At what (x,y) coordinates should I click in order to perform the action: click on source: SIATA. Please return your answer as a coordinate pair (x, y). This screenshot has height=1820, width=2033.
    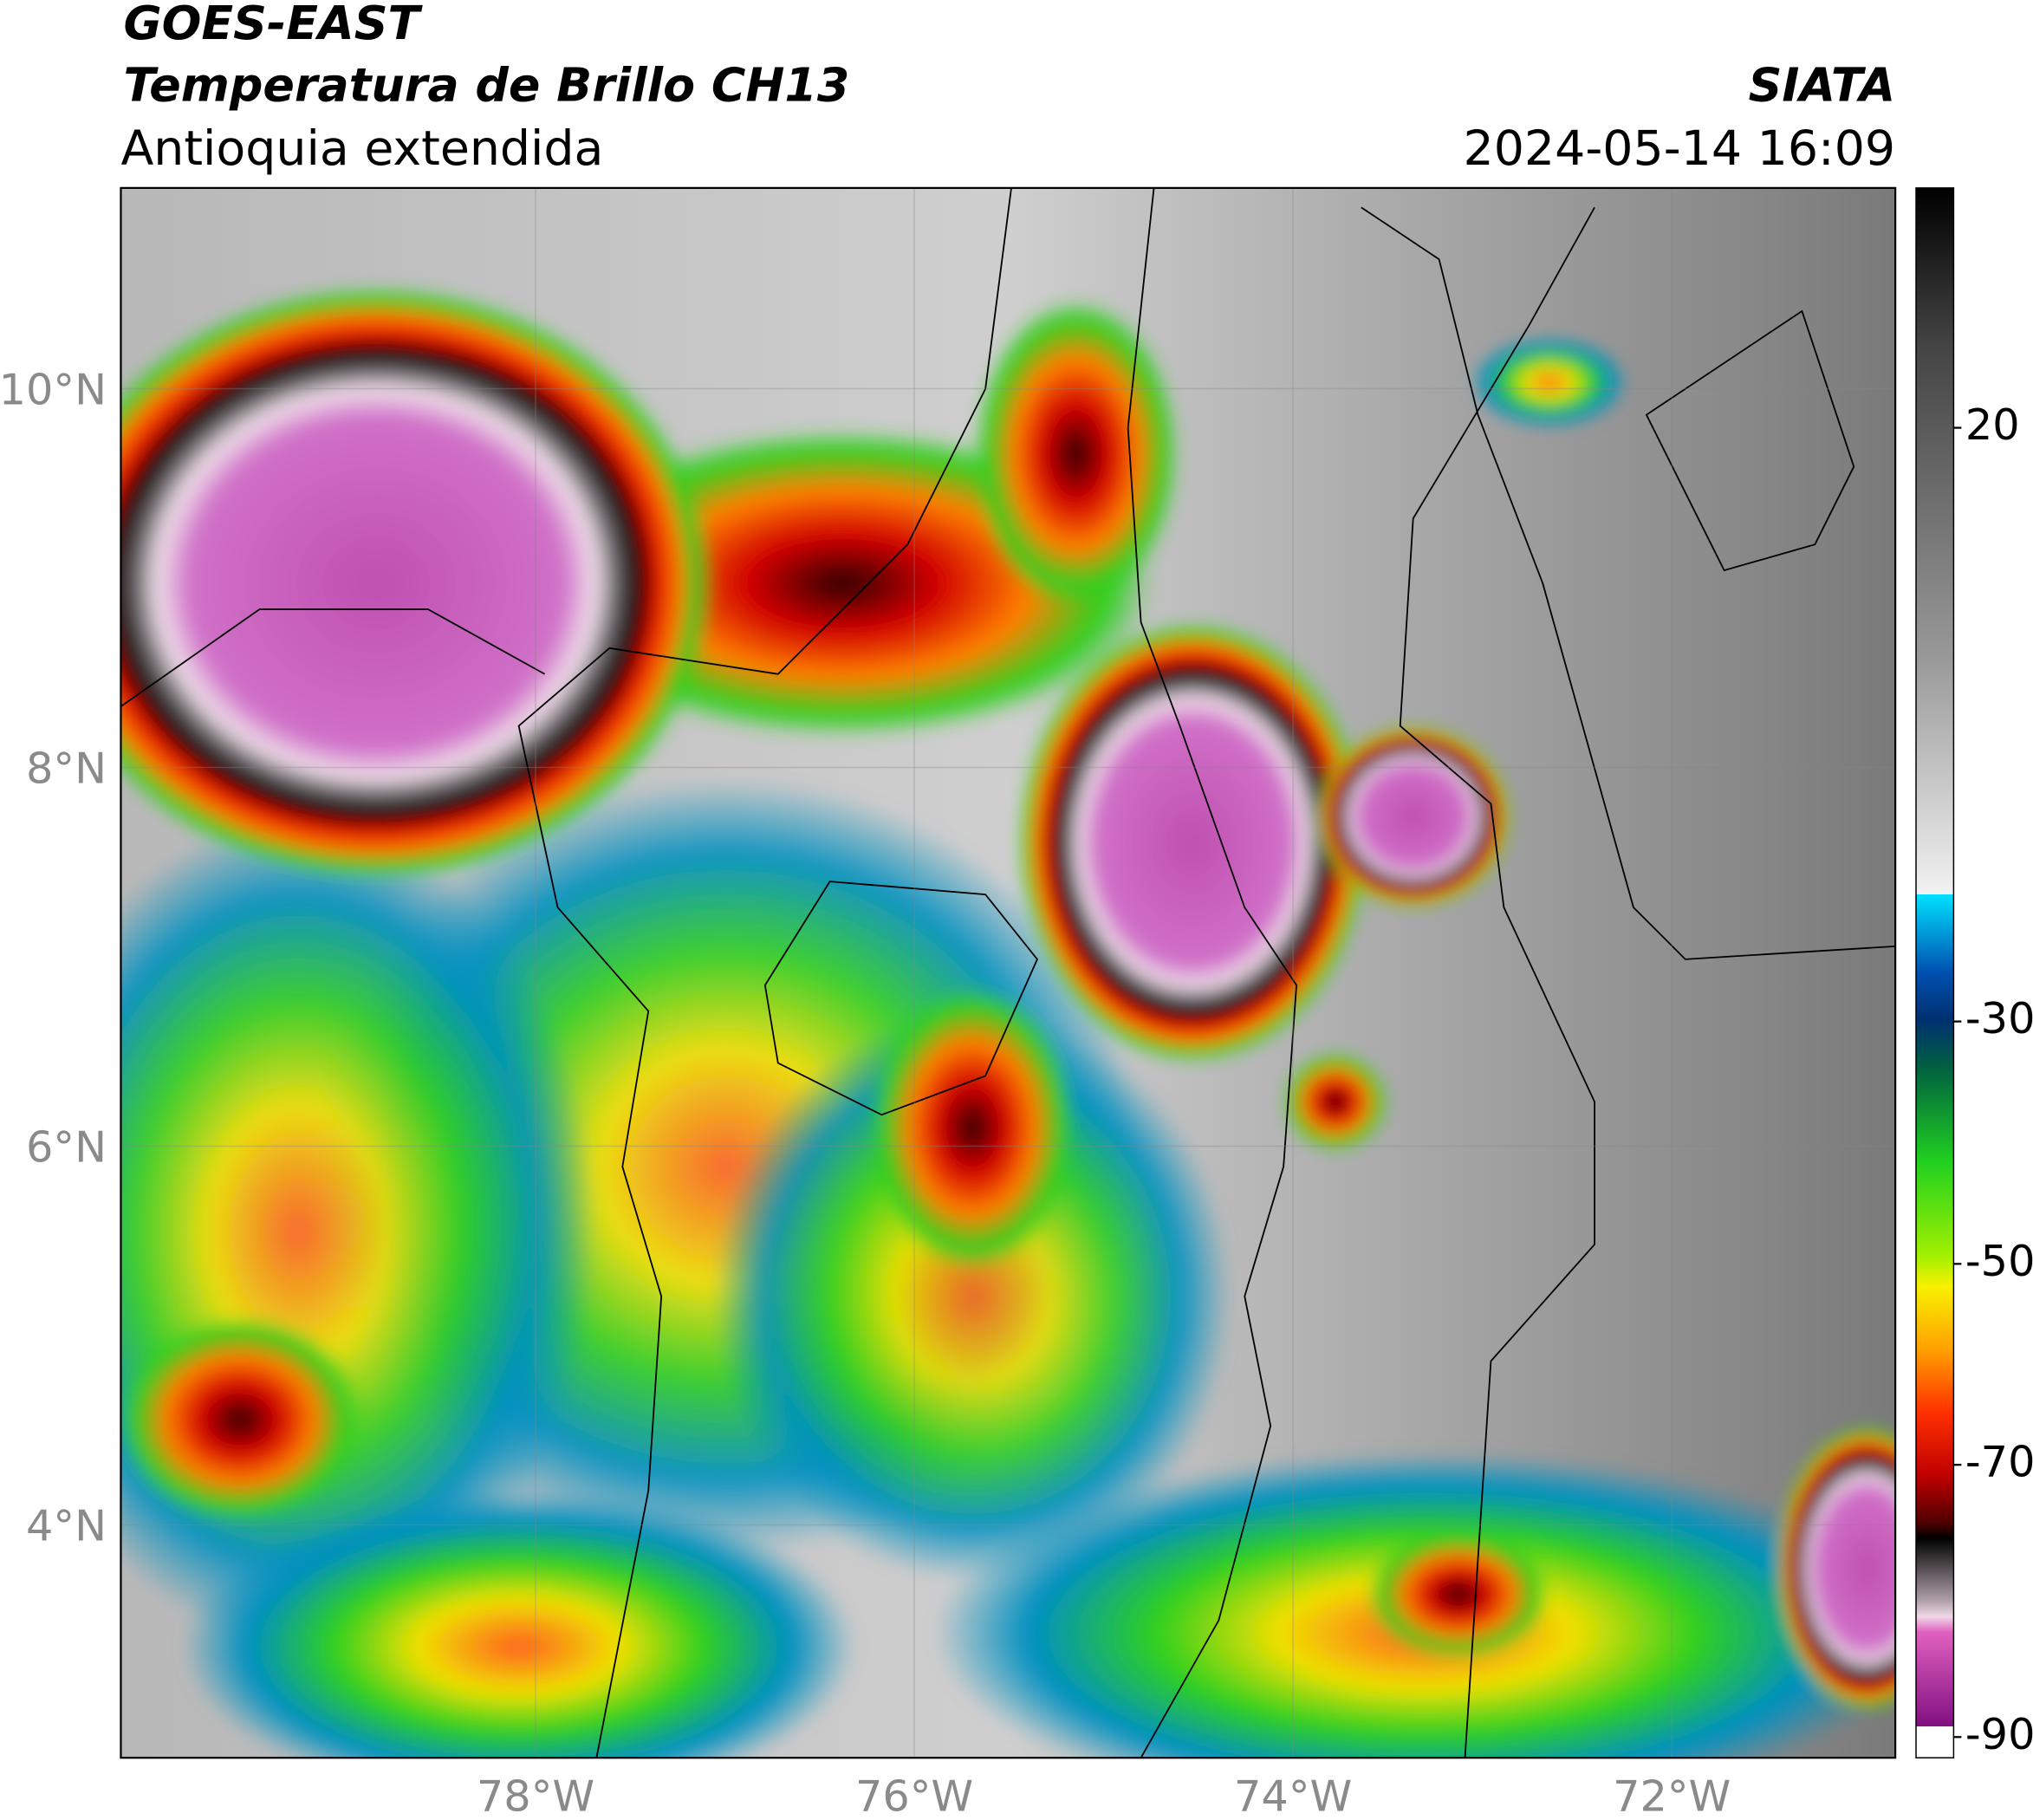
    Looking at the image, I should click on (1822, 85).